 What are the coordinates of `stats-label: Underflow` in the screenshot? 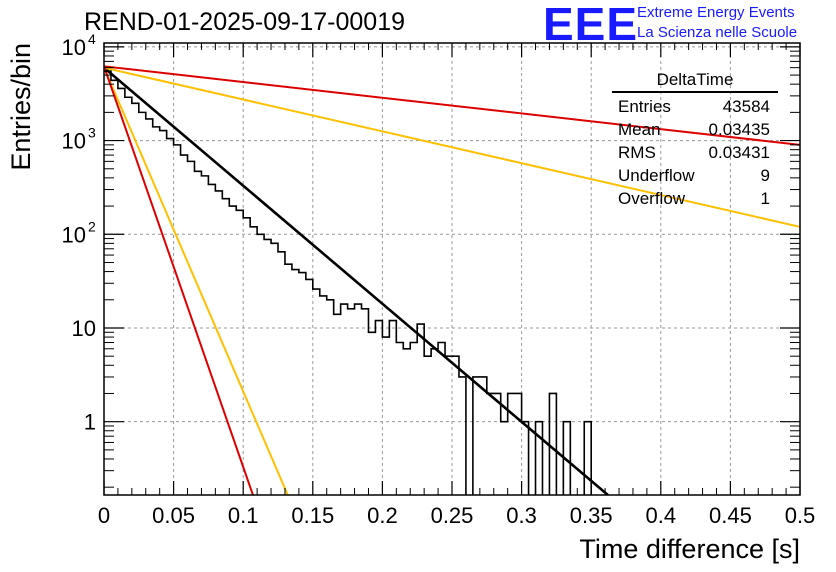 It's located at (656, 175).